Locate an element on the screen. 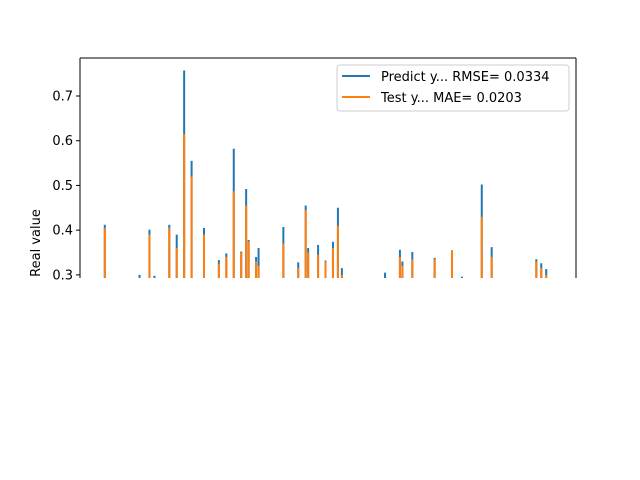  legend-frame is located at coordinates (453, 88).